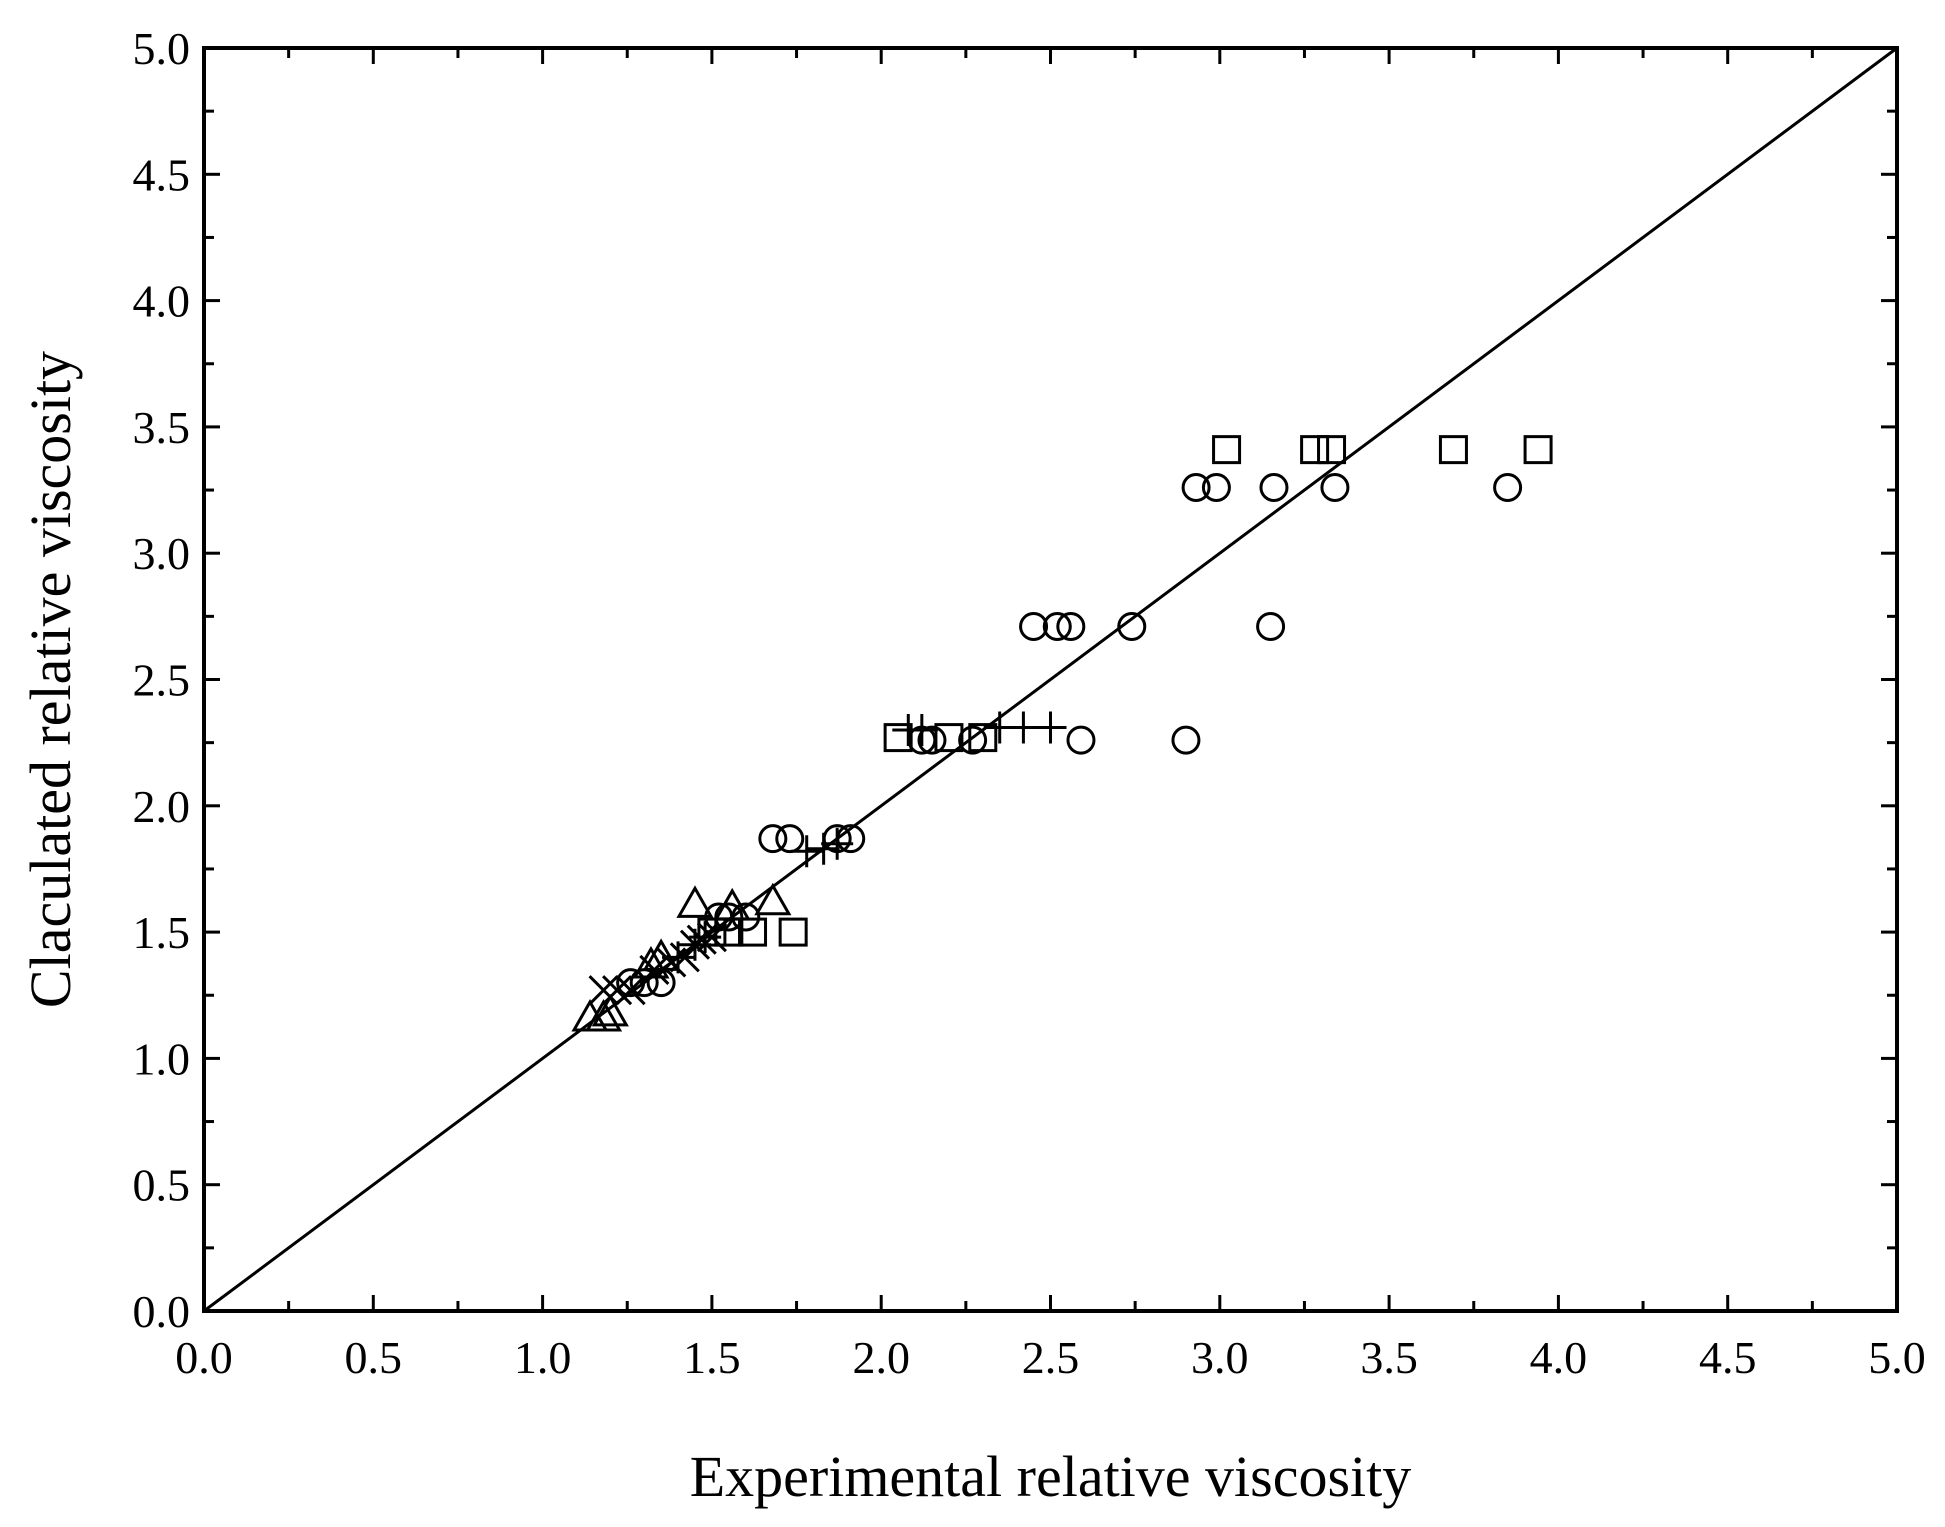 The height and width of the screenshot is (1527, 1945). What do you see at coordinates (1051, 1476) in the screenshot?
I see `x-axis-title: Experimental relative viscosity` at bounding box center [1051, 1476].